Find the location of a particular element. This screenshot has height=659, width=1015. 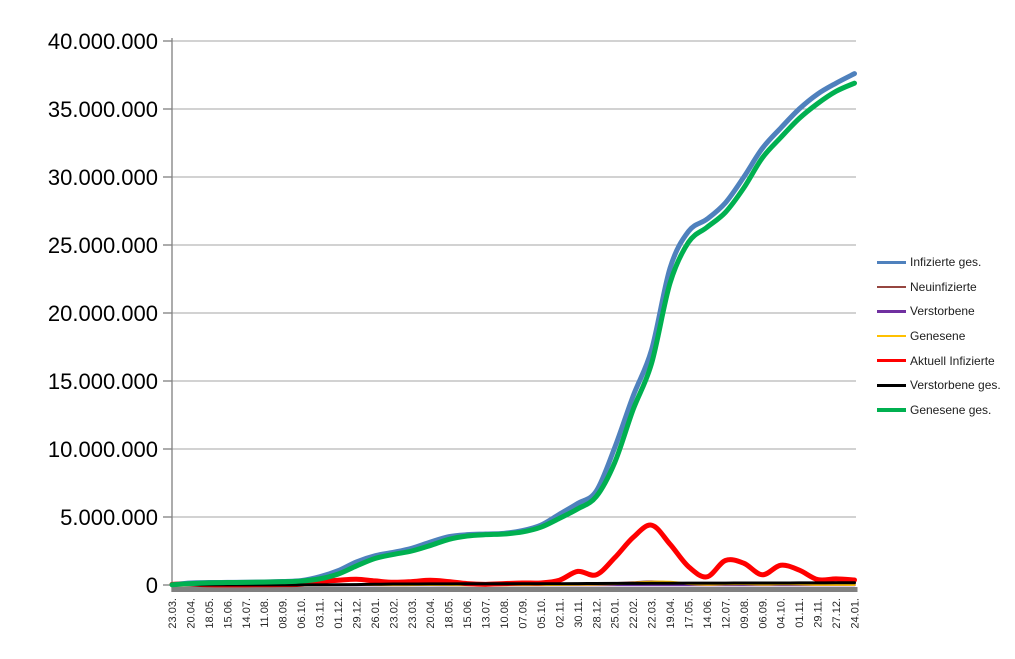

legend-item-verstorbene: Verstorbene is located at coordinates (939, 311).